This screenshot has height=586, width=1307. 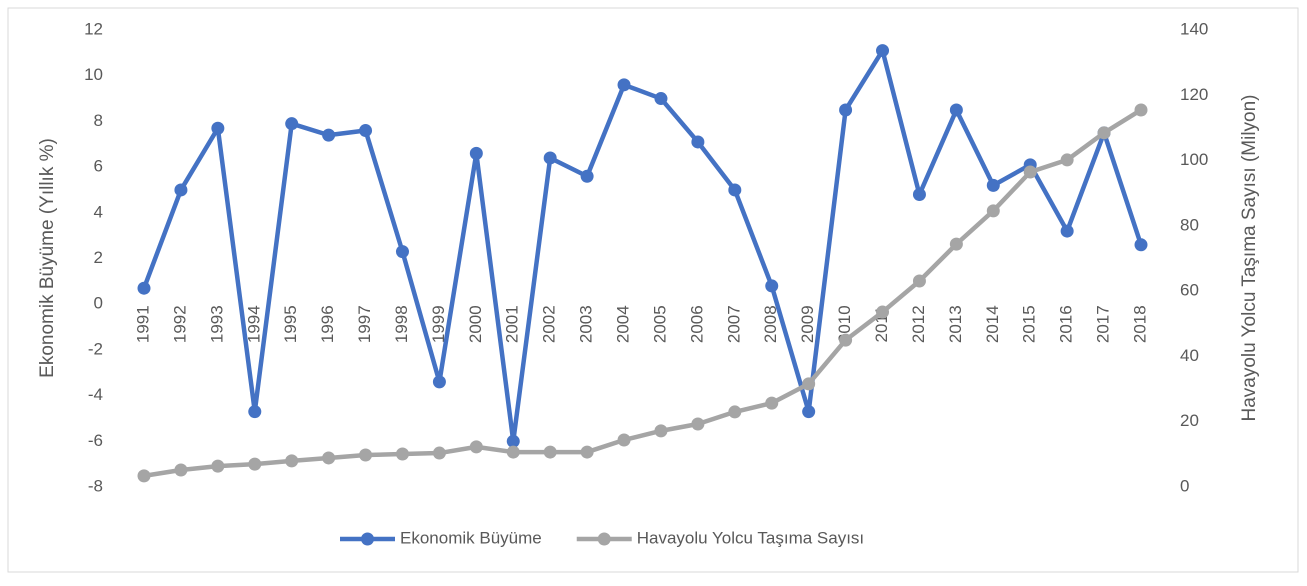 I want to click on y2-tick-label: 0, so click(x=1184, y=485).